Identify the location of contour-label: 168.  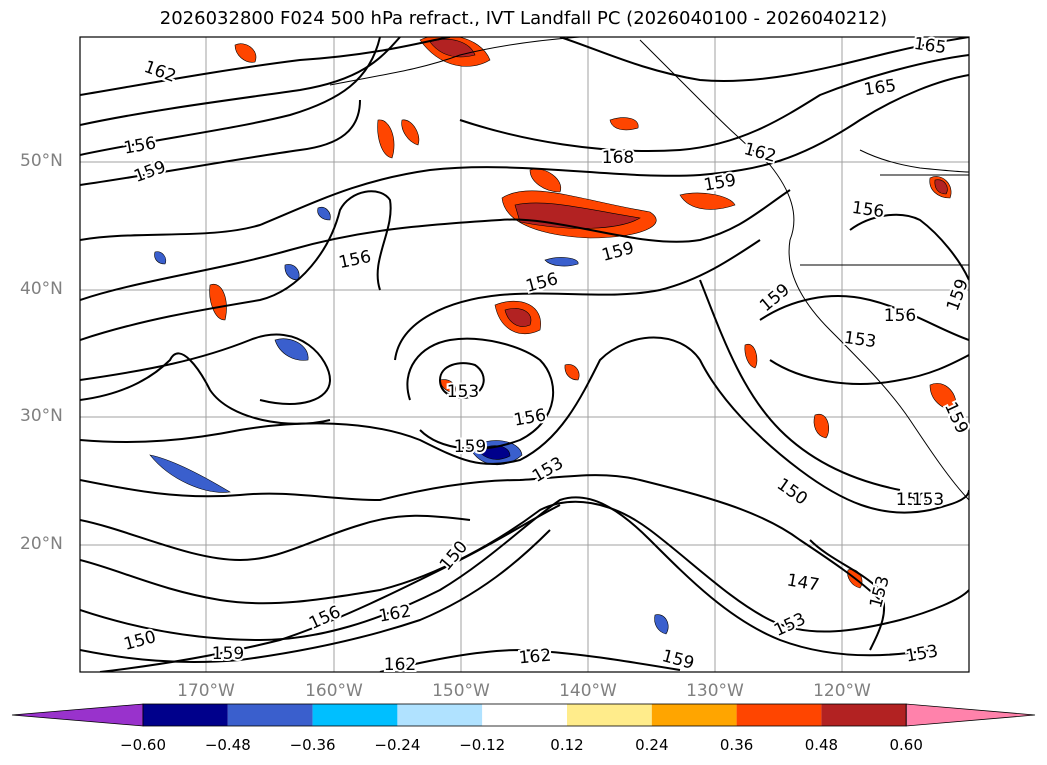
(618, 158).